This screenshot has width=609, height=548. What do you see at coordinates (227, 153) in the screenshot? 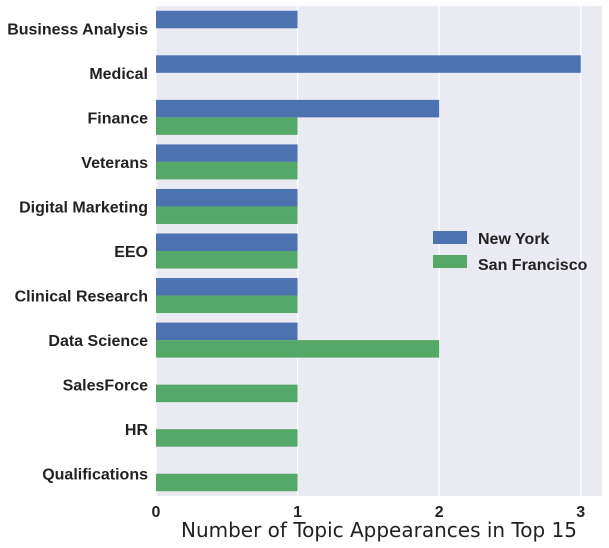
I see `bar-new-york-veterans` at bounding box center [227, 153].